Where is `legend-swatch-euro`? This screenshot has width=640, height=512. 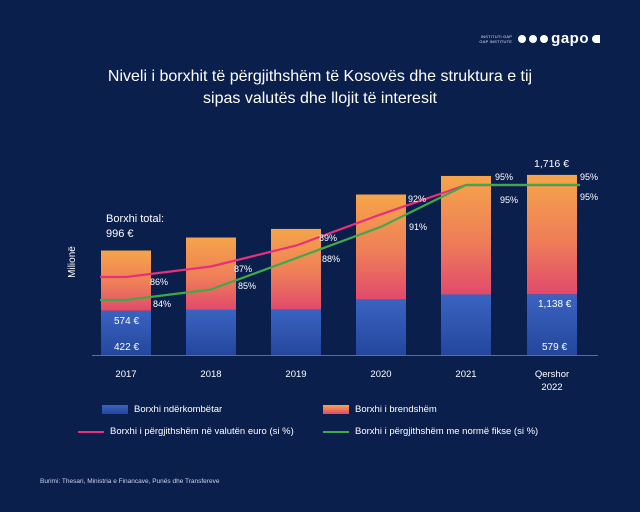 legend-swatch-euro is located at coordinates (91, 431).